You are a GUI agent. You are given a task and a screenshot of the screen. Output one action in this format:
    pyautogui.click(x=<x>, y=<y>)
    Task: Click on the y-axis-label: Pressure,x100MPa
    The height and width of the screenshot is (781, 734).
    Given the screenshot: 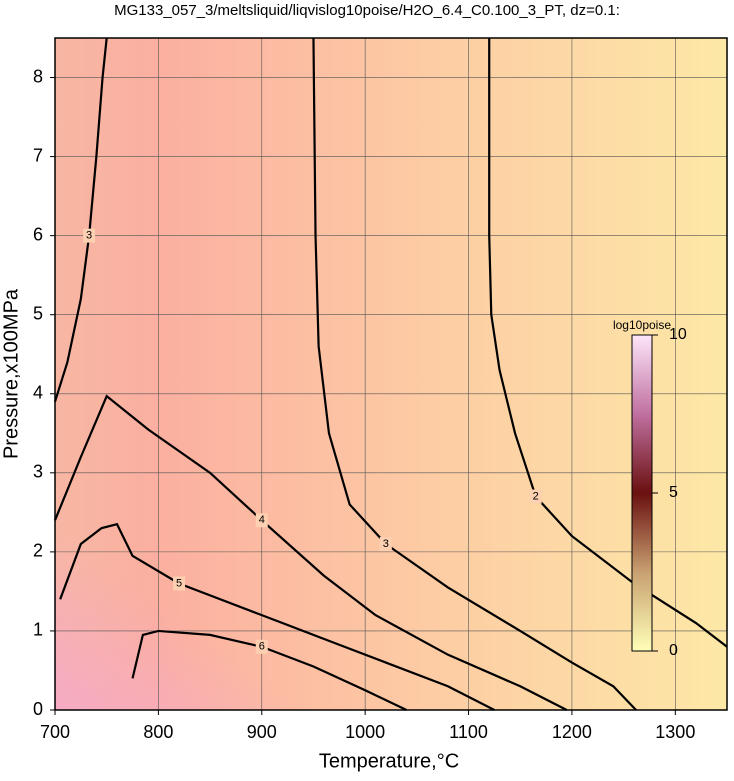 What is the action you would take?
    pyautogui.click(x=11, y=373)
    